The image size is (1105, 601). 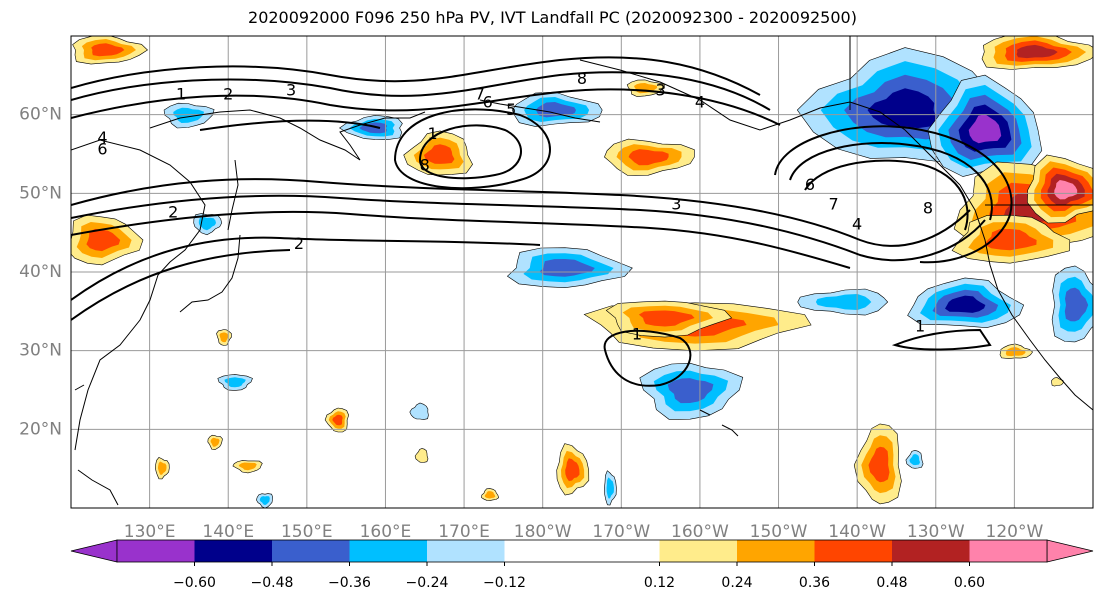 What do you see at coordinates (857, 532) in the screenshot?
I see `longitude-tick-label: 140°W` at bounding box center [857, 532].